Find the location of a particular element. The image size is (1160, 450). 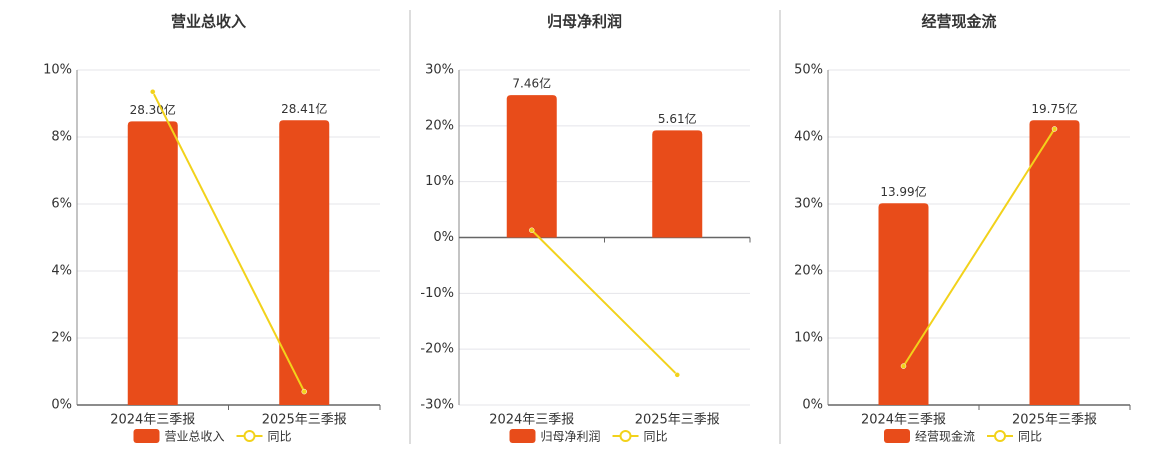

chart-title: 经营现金流 is located at coordinates (958, 22).